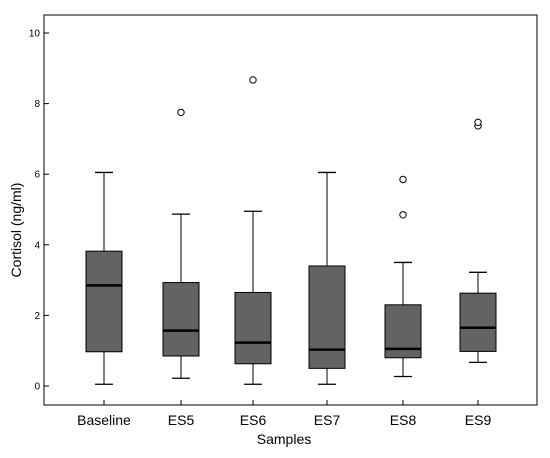 The width and height of the screenshot is (550, 458). What do you see at coordinates (37, 316) in the screenshot?
I see `y-tick-label: 2` at bounding box center [37, 316].